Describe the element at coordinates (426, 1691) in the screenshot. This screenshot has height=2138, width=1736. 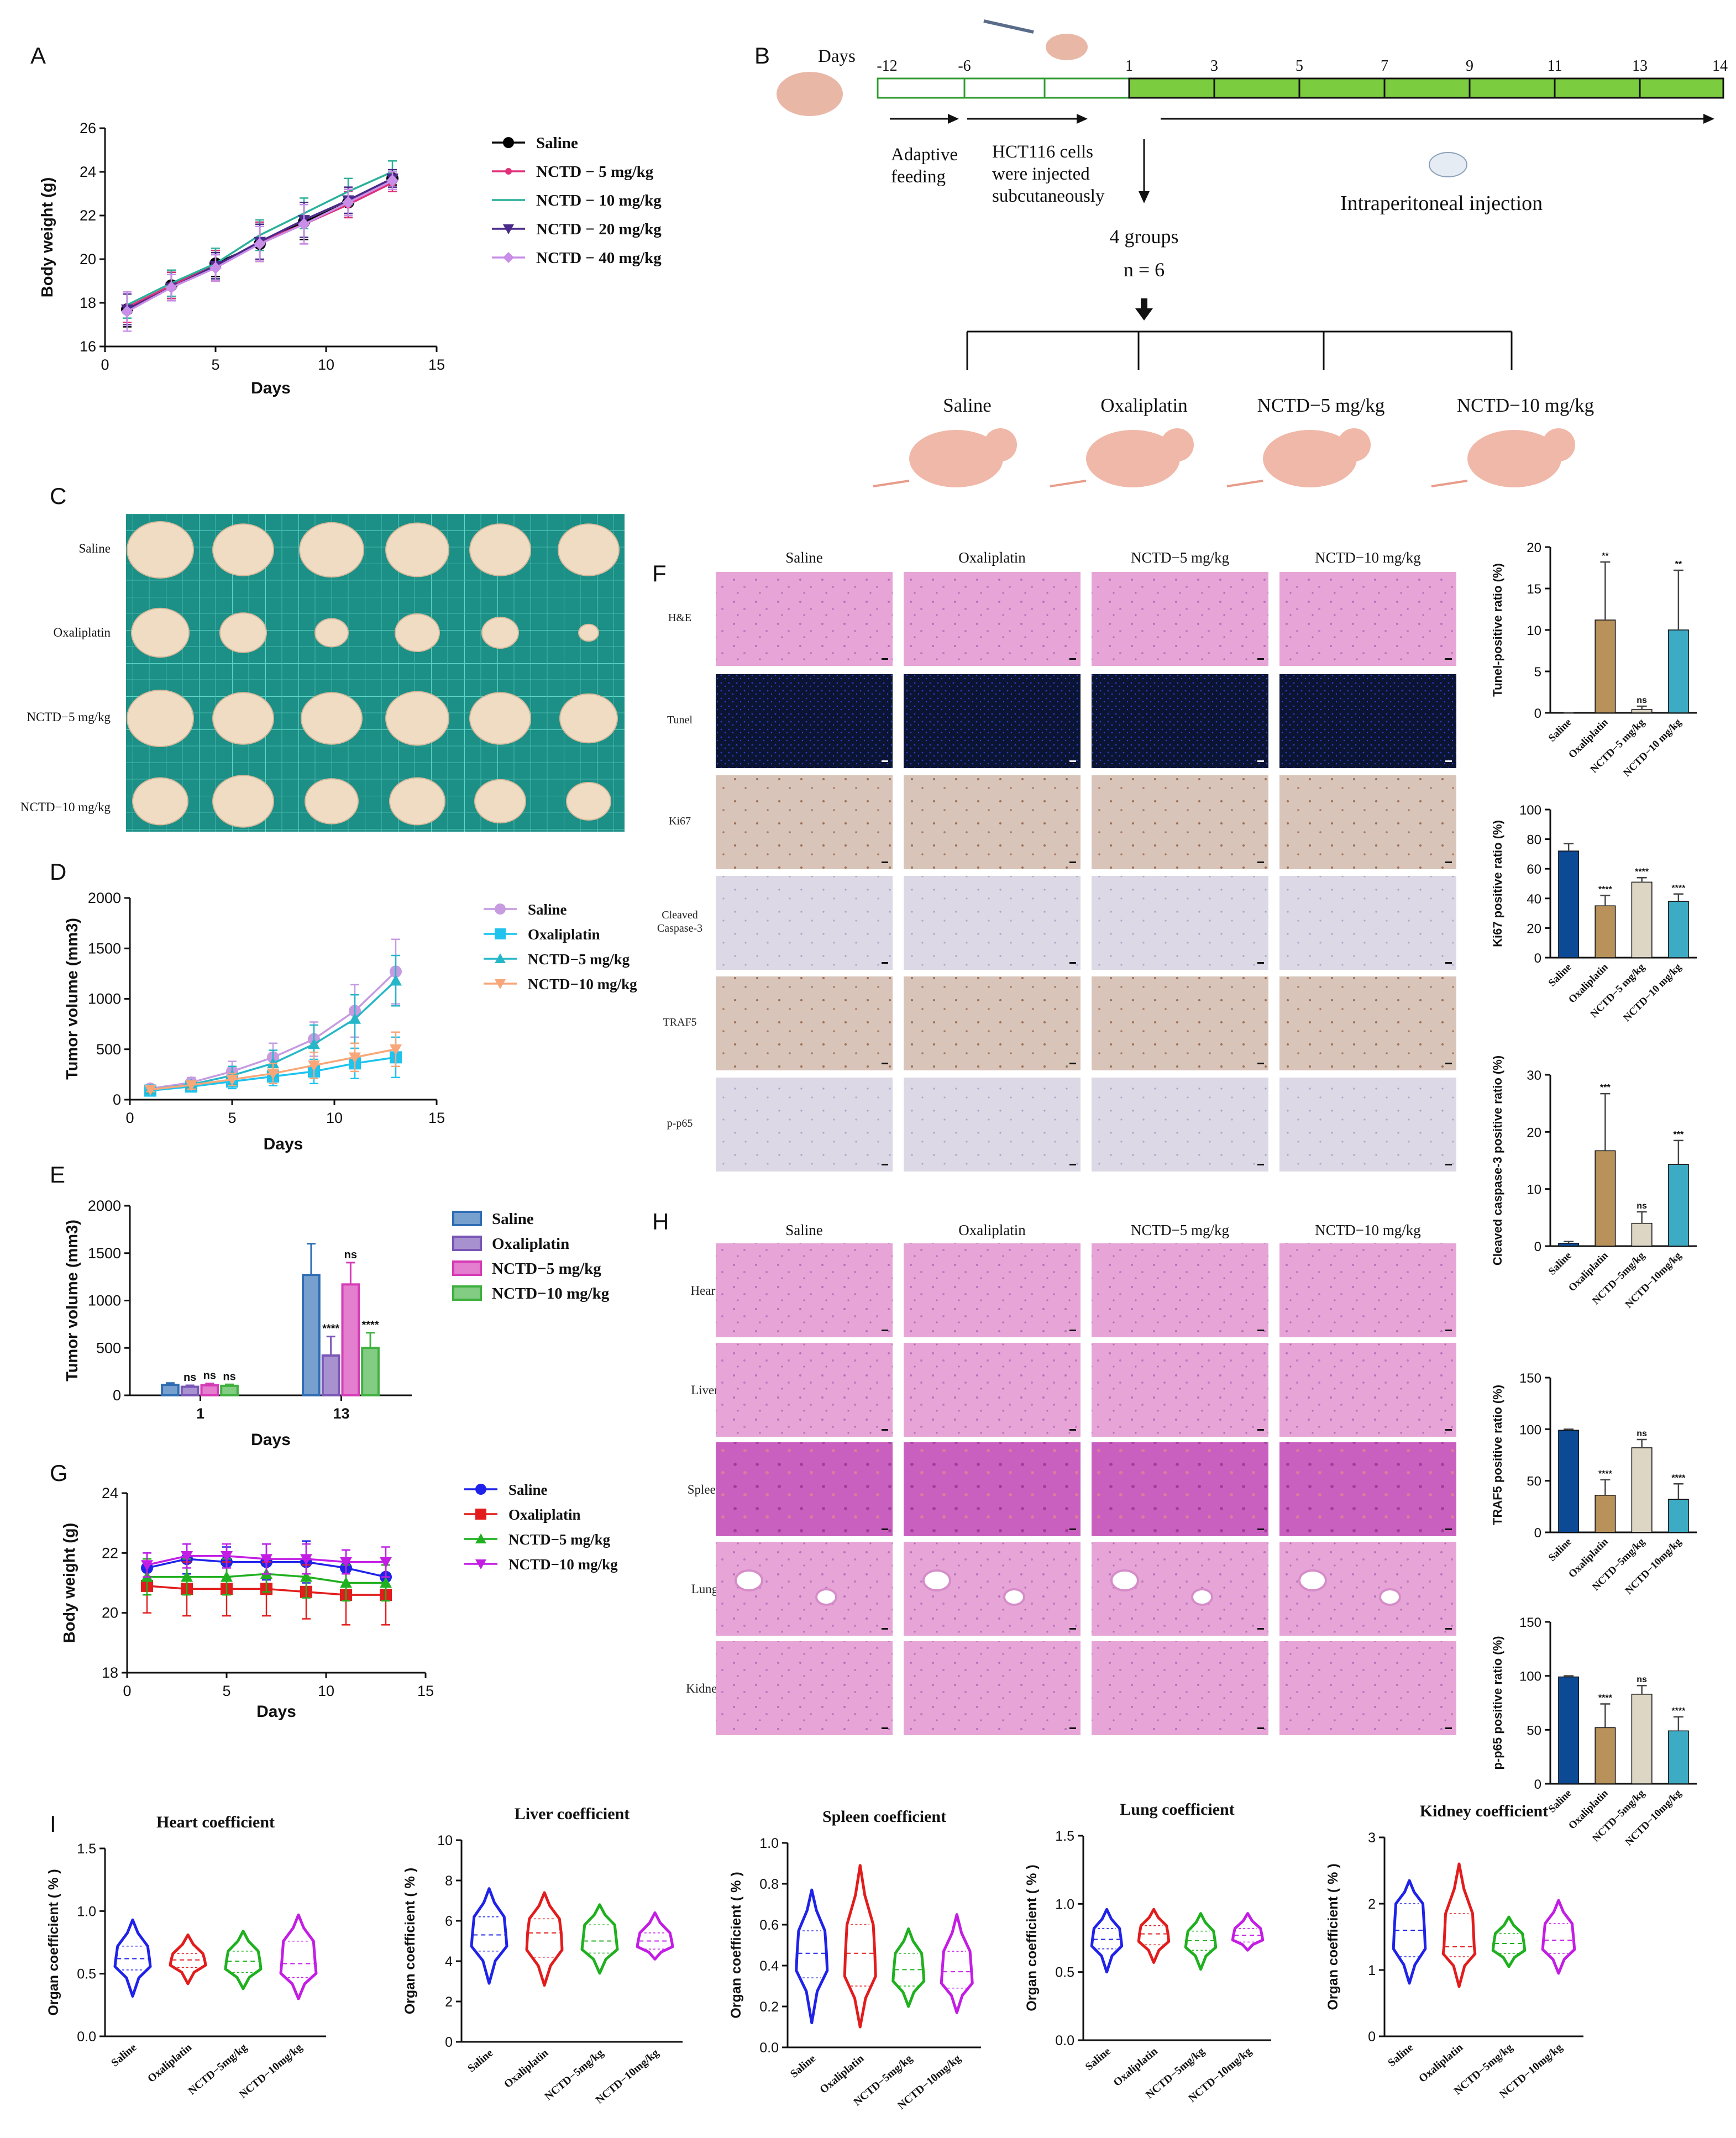
I see `x-tick-label: 15` at that location.